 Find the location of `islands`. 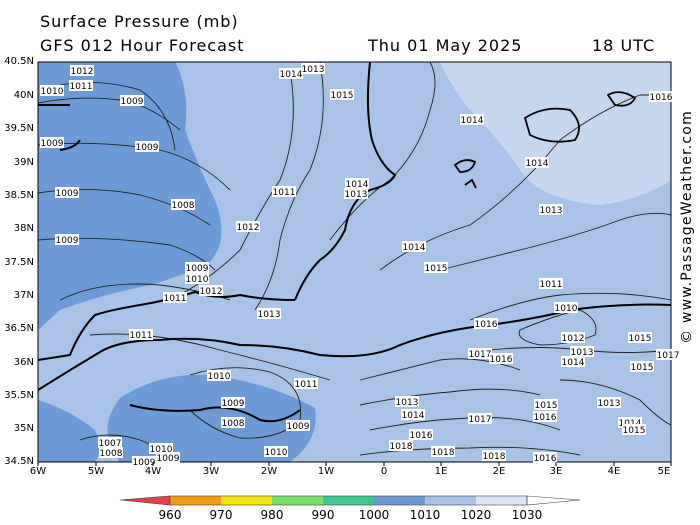

islands is located at coordinates (545, 140).